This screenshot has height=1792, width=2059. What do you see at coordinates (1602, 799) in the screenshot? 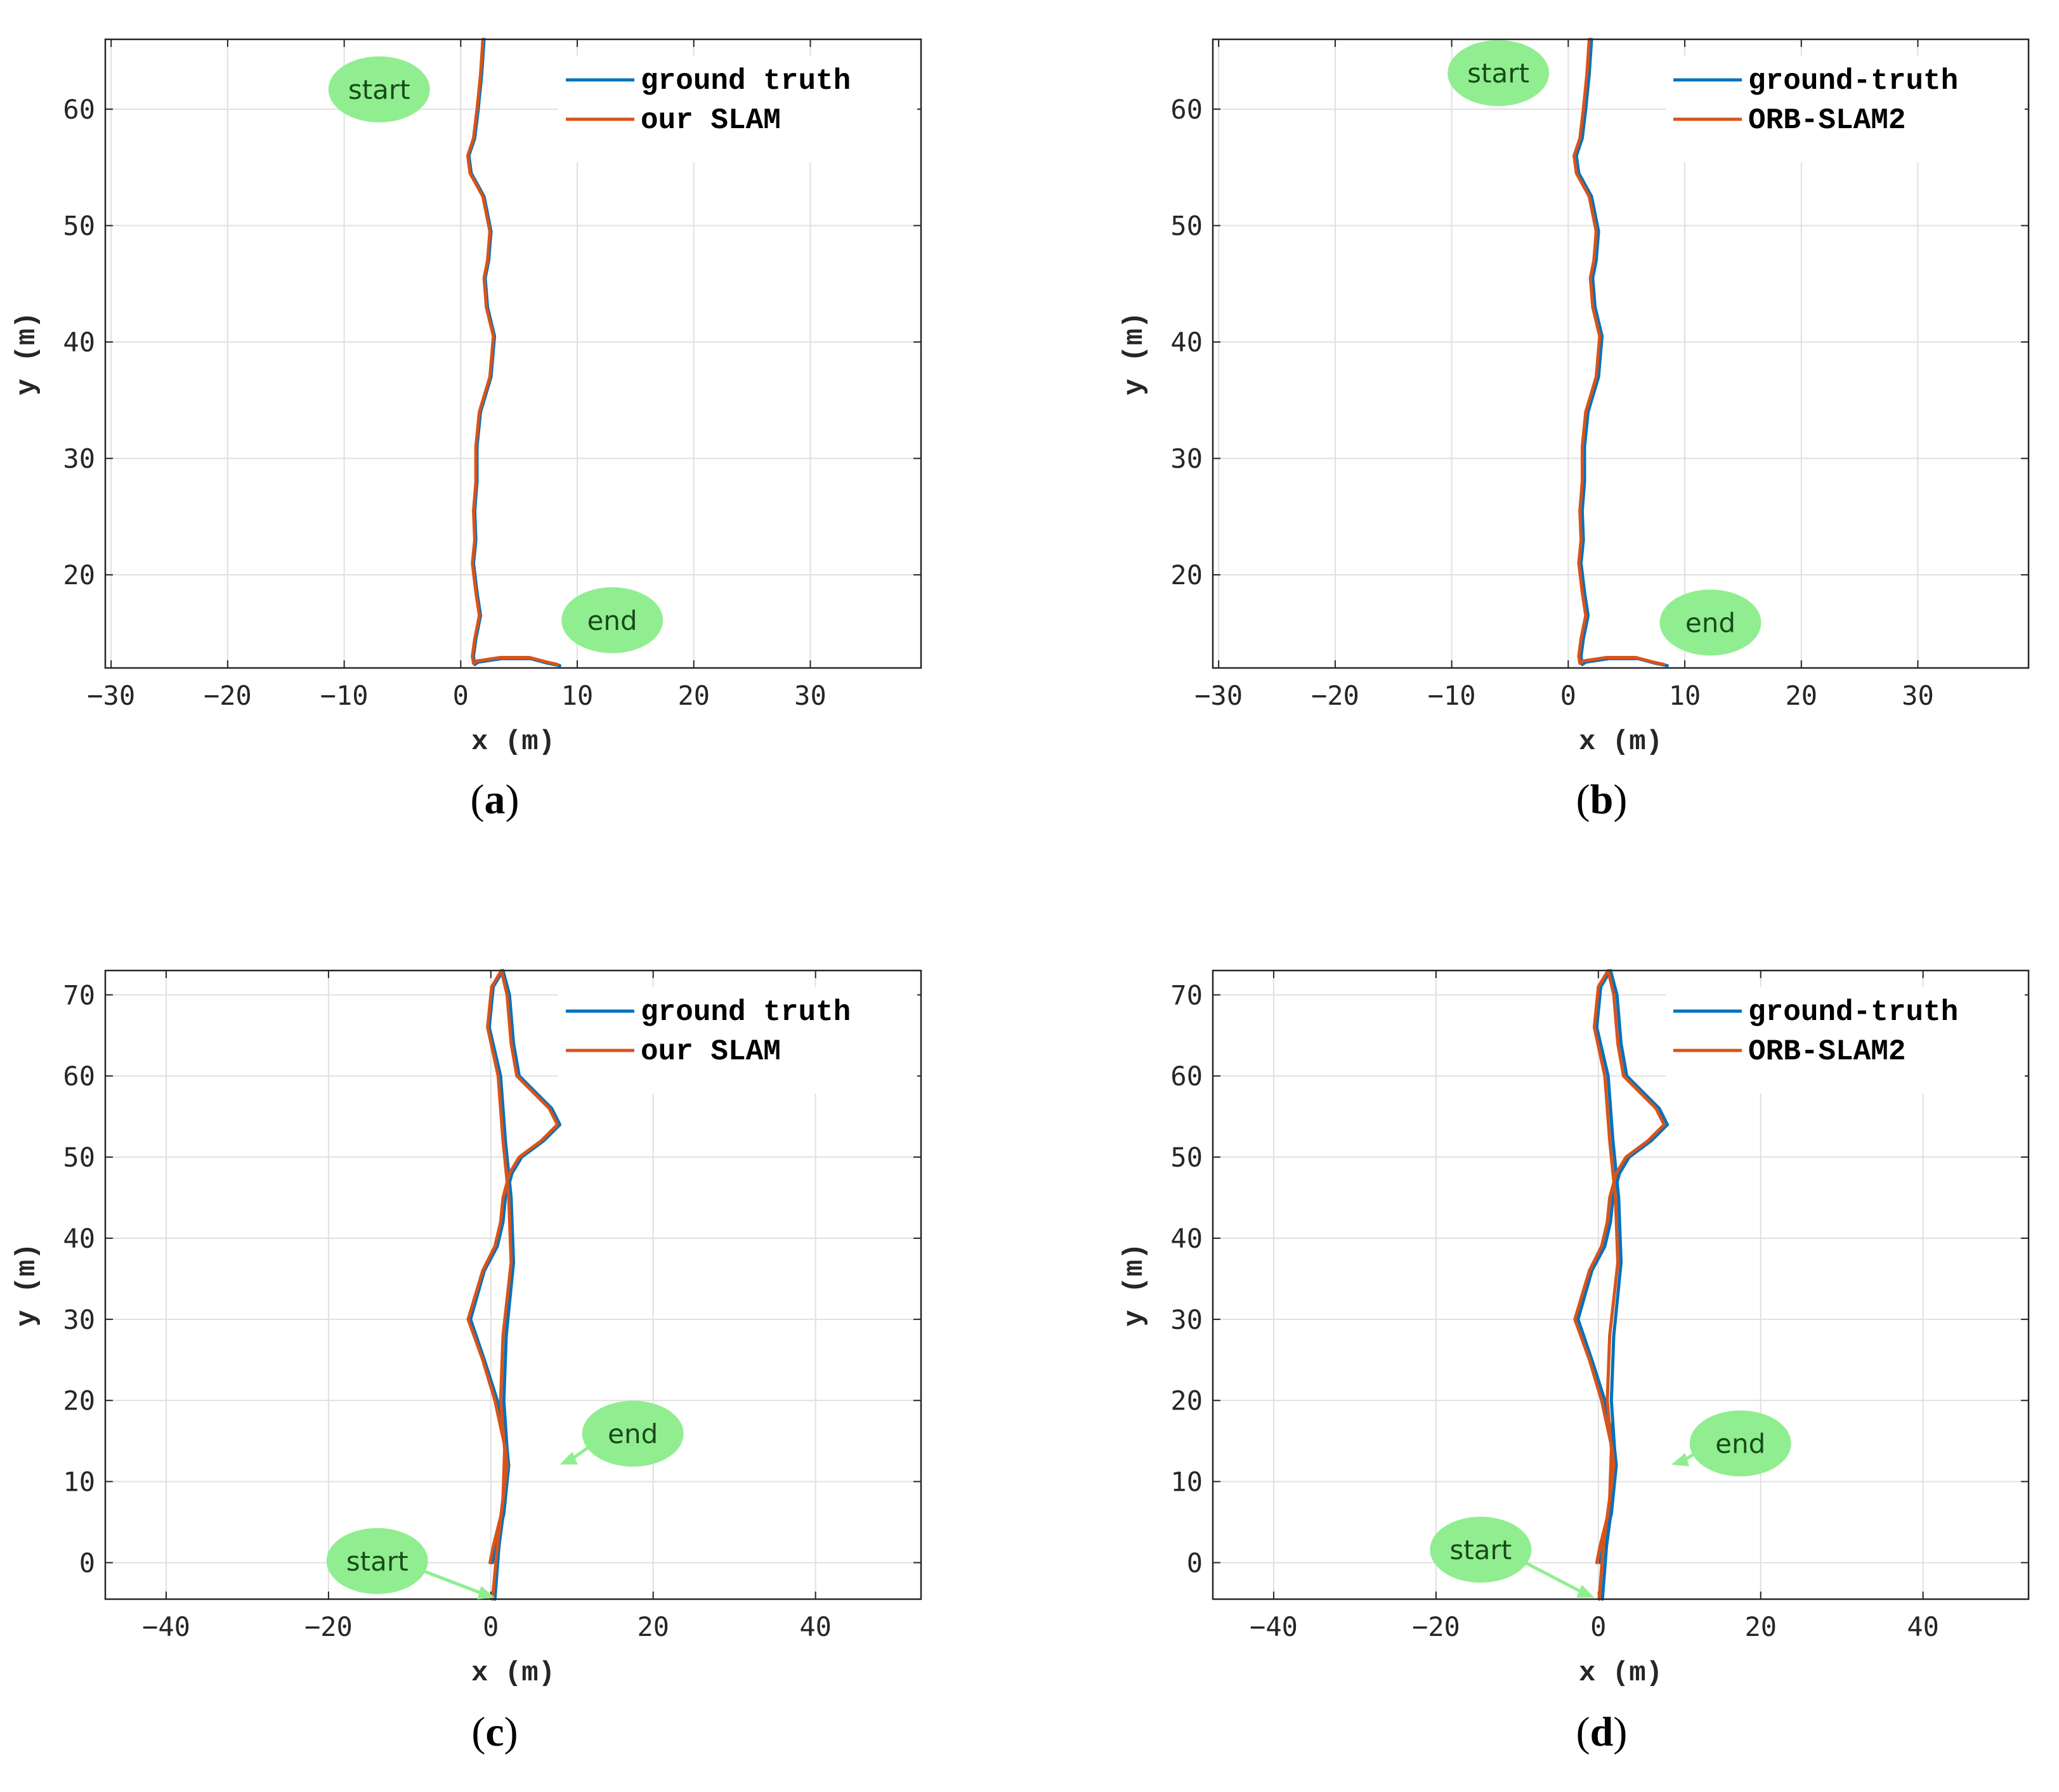
I see `subfigure-caption-letter: b` at bounding box center [1602, 799].